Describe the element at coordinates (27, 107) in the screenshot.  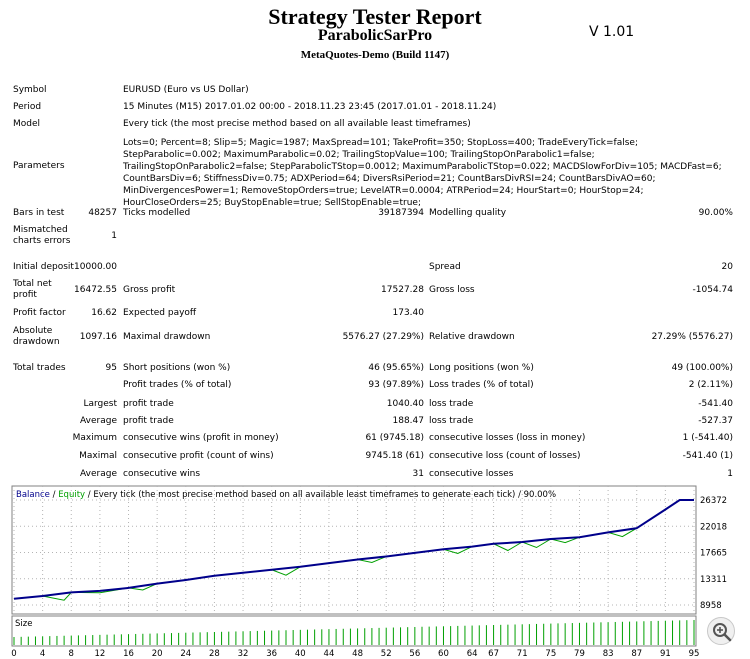
I see `period-label: Period` at that location.